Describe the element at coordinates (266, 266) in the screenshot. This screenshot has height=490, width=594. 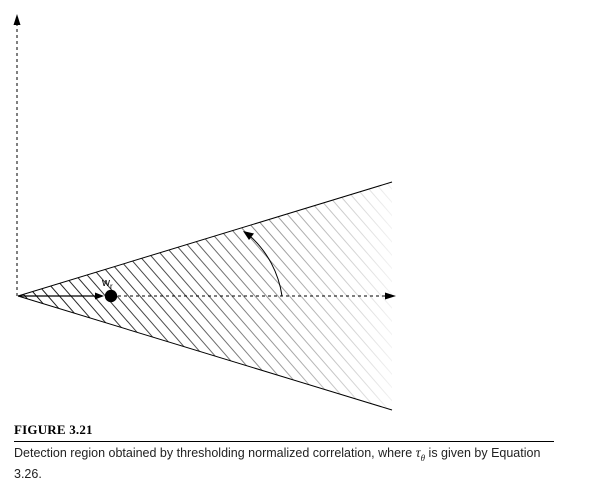
I see `angle-arc` at that location.